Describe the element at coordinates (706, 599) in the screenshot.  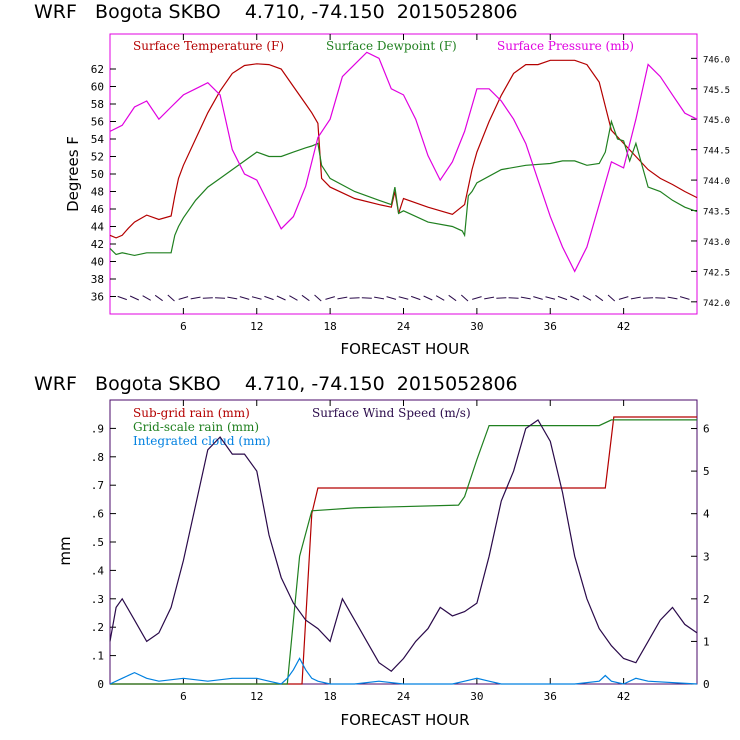
I see `bottom-y2-tick-label: 2` at that location.